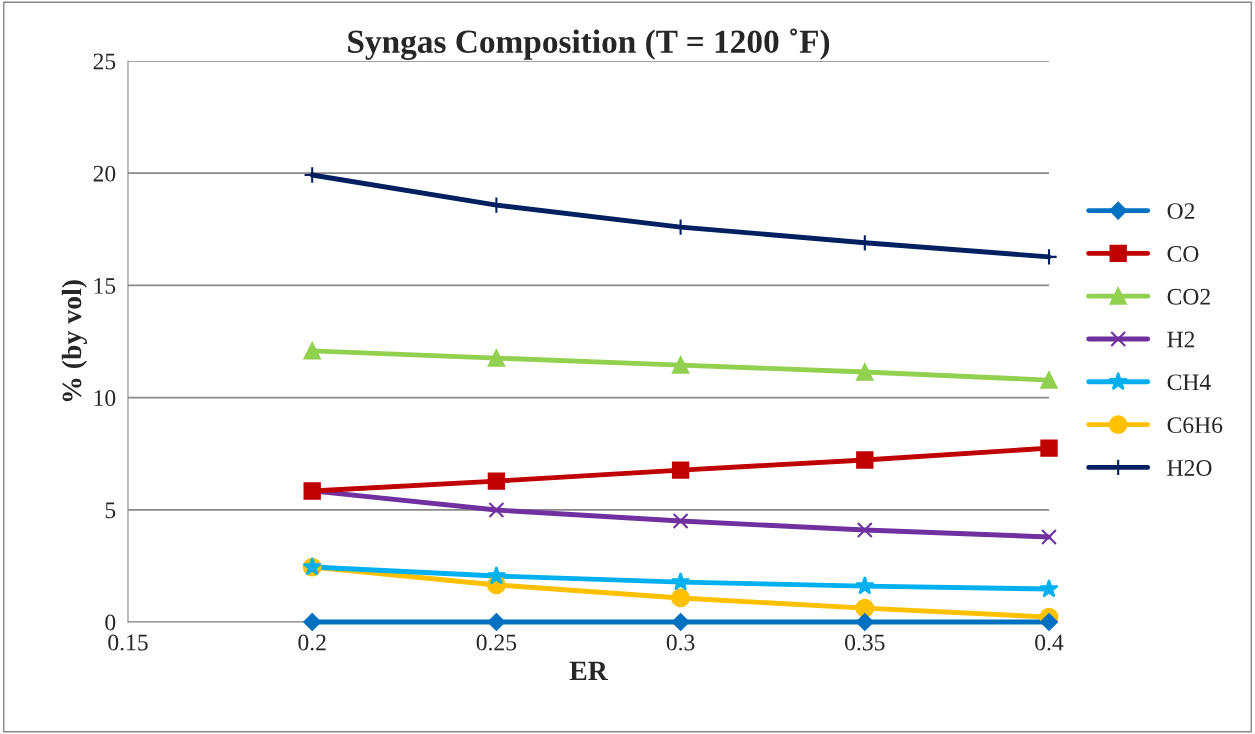 The height and width of the screenshot is (734, 1255). What do you see at coordinates (110, 622) in the screenshot?
I see `y-tick-label: 0` at bounding box center [110, 622].